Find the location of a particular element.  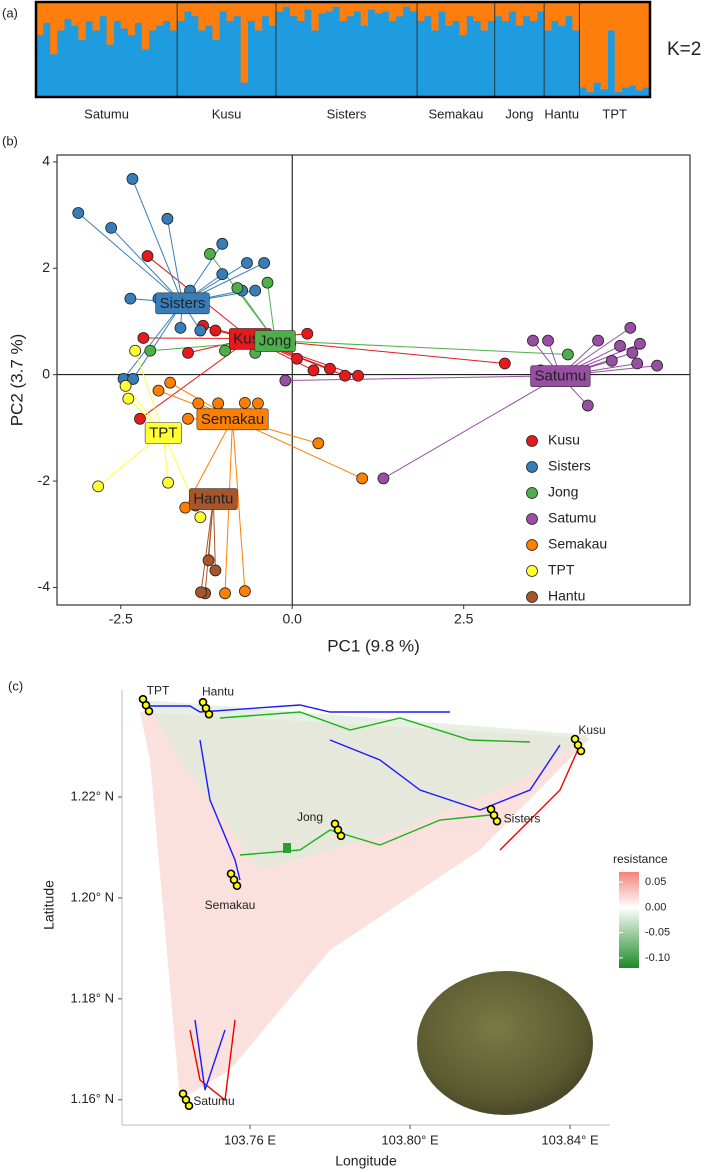

colorbar-tick-label: 0.05 is located at coordinates (655, 882).